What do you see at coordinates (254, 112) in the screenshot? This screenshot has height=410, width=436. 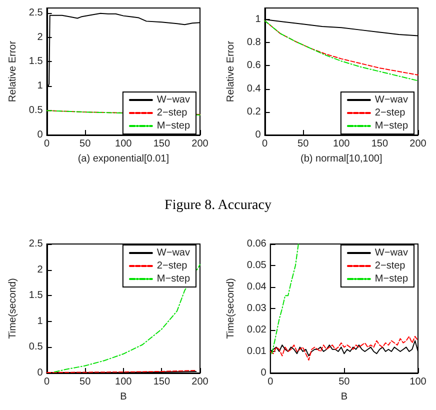 I see `y-tick-label: 0.2` at bounding box center [254, 112].